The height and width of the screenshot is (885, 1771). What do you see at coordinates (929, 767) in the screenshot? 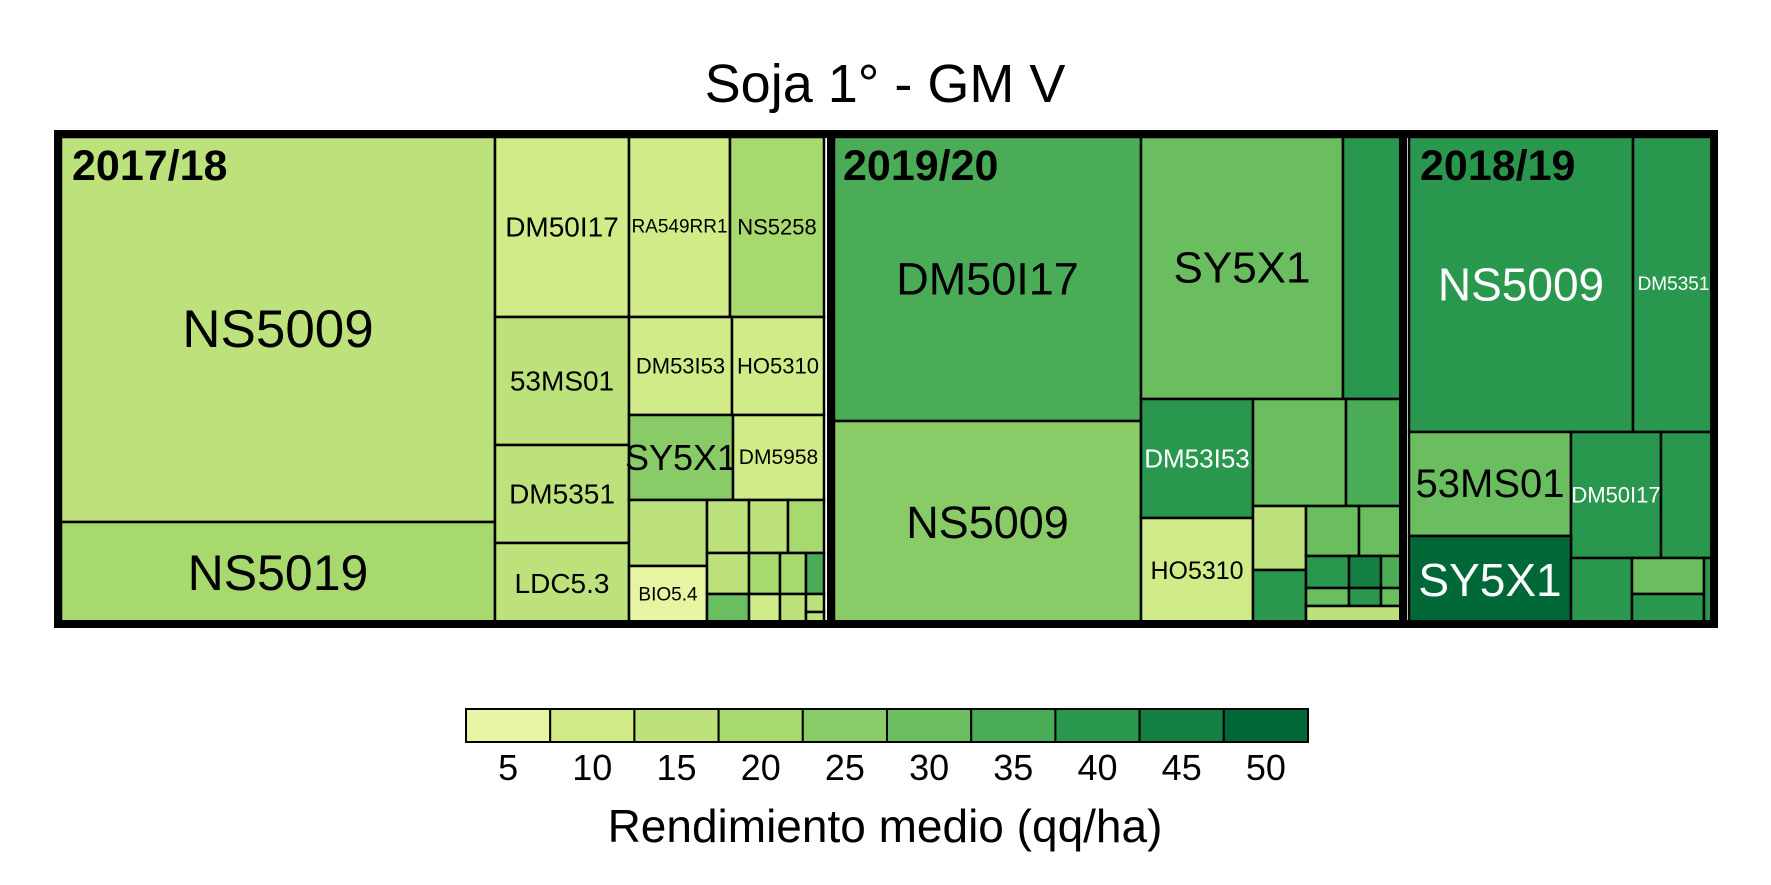
I see `legend-tick-label: 30` at bounding box center [929, 767].